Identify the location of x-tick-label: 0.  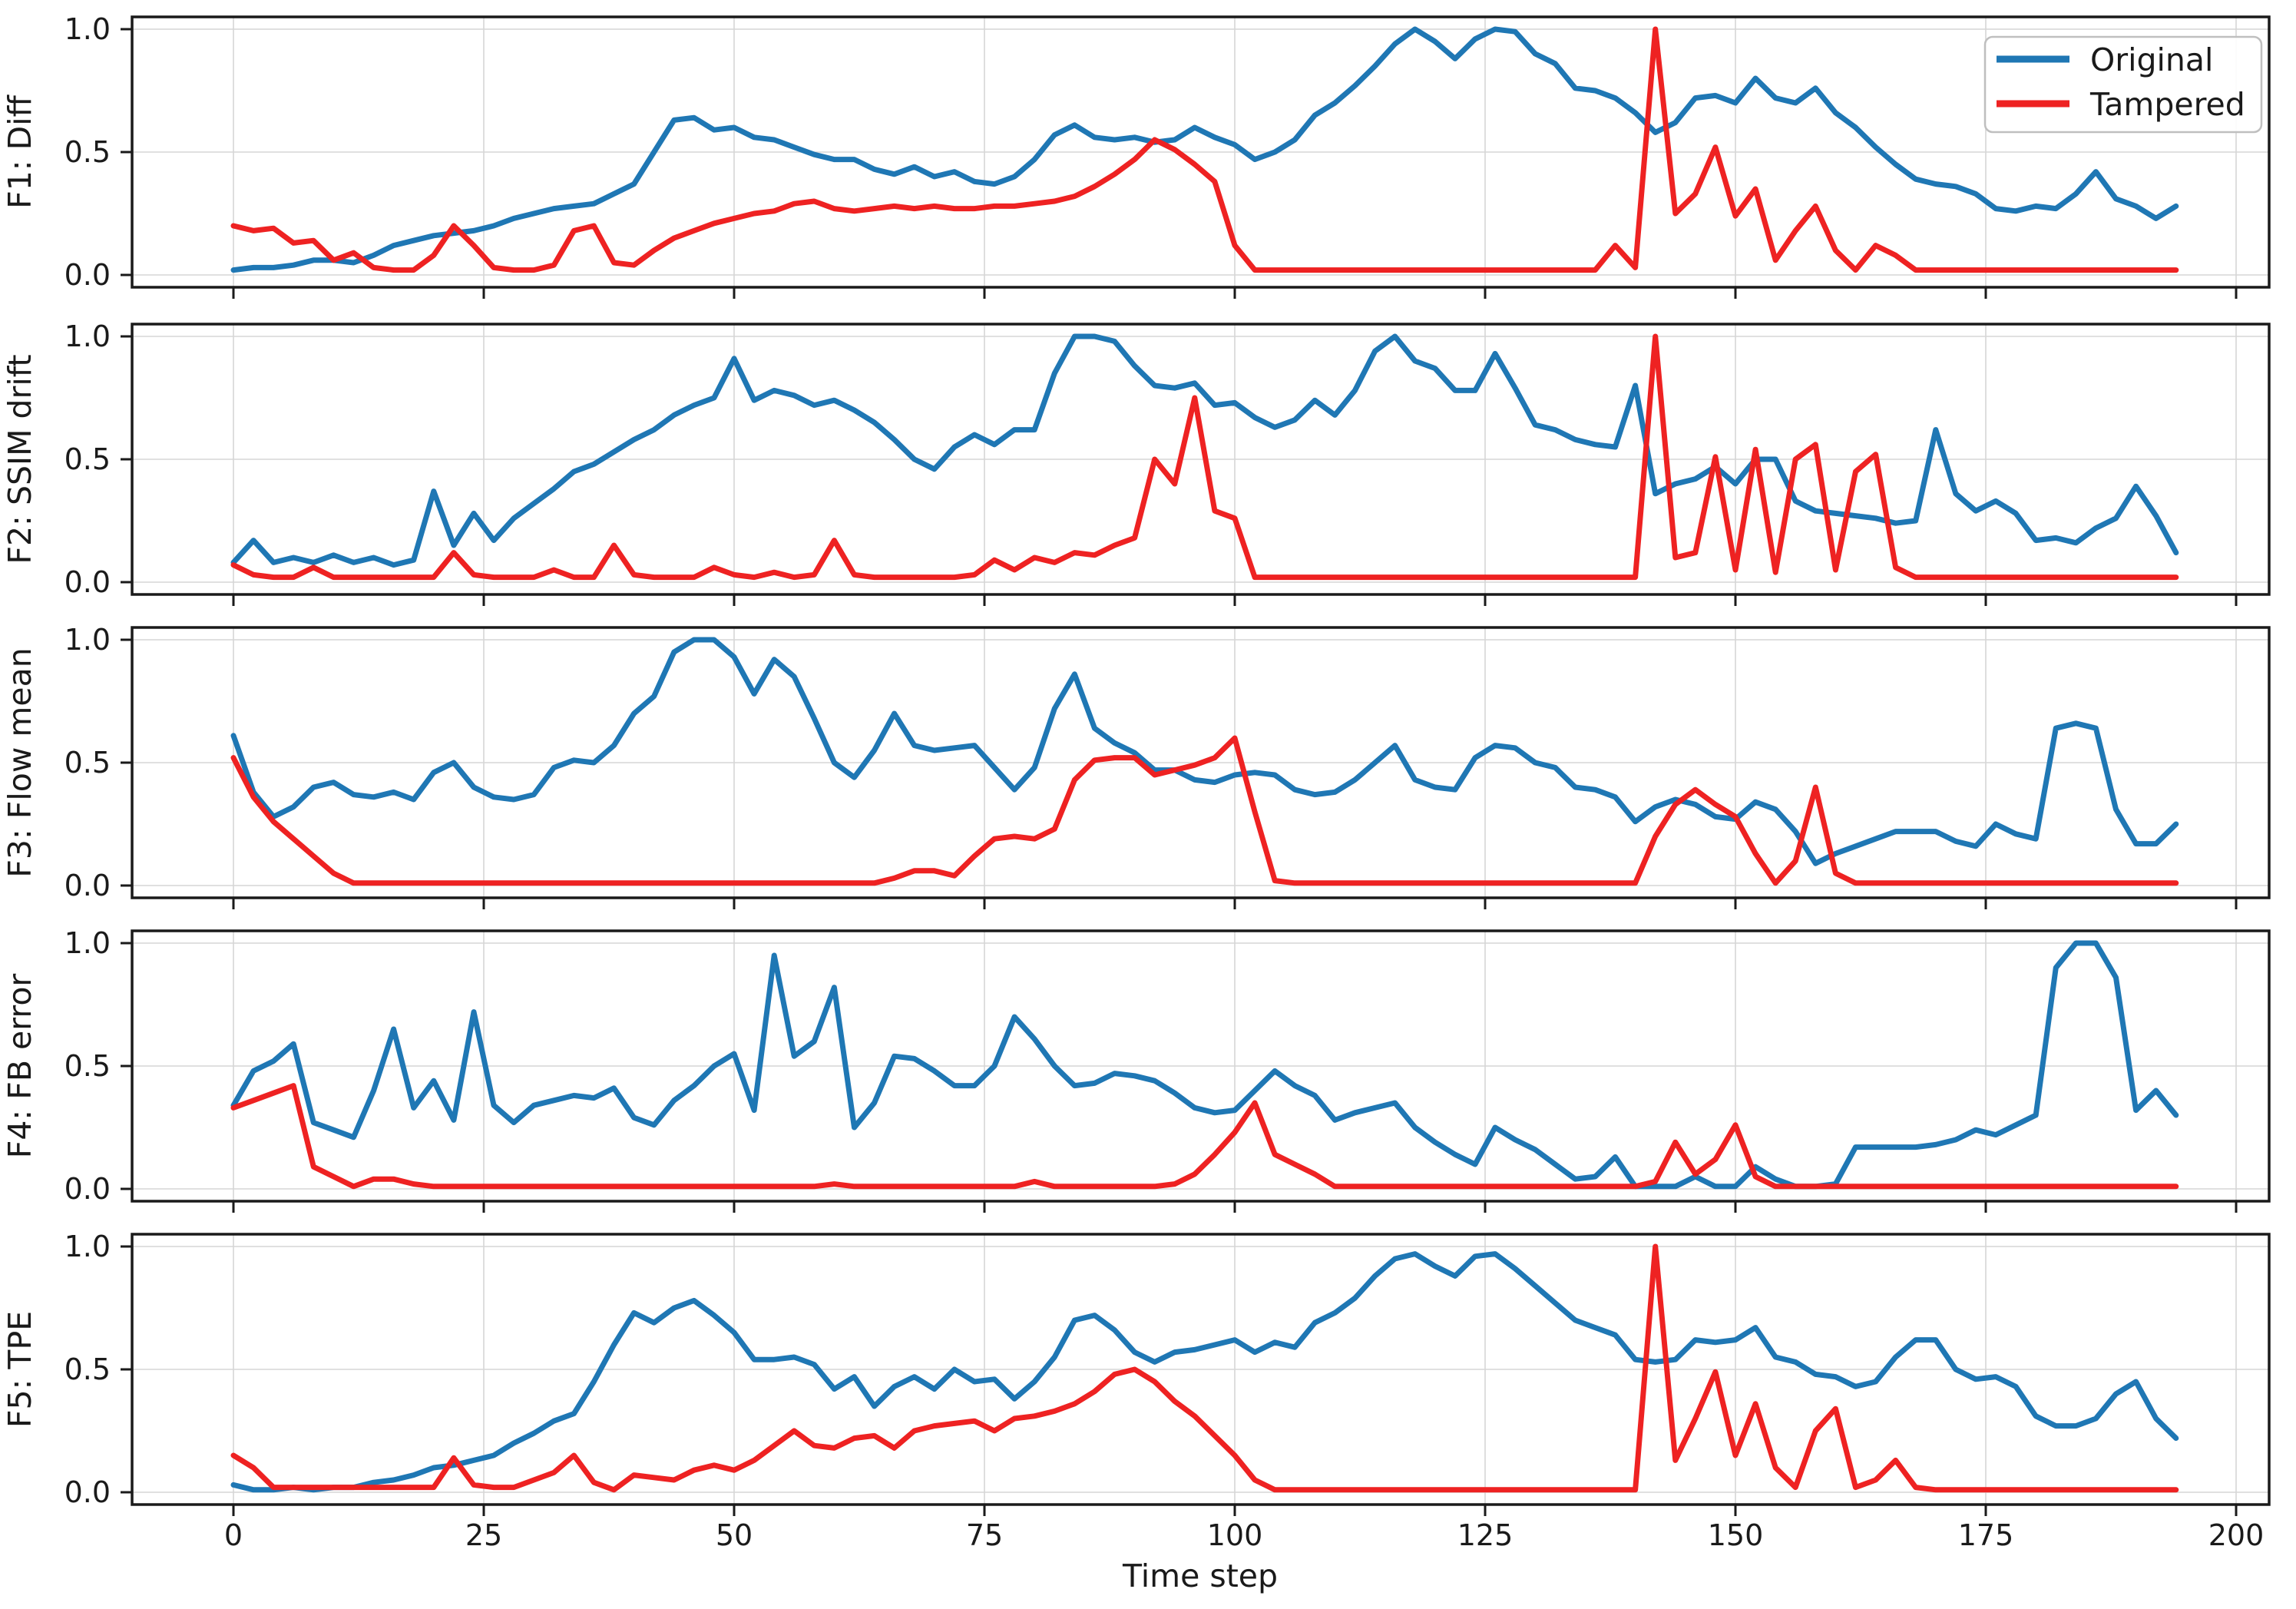
(234, 1535).